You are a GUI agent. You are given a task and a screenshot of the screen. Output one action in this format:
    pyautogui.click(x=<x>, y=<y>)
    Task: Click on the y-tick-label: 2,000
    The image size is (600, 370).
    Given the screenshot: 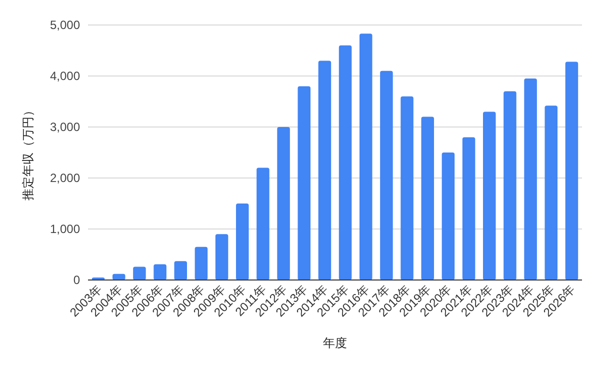 What is the action you would take?
    pyautogui.click(x=65, y=178)
    